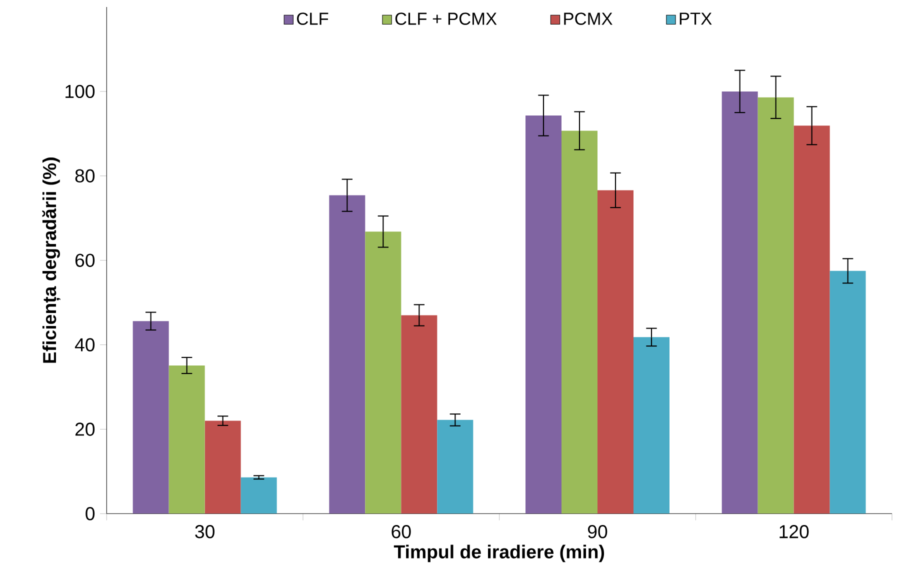 The height and width of the screenshot is (583, 901). What do you see at coordinates (588, 18) in the screenshot?
I see `legend-label: PCMX` at bounding box center [588, 18].